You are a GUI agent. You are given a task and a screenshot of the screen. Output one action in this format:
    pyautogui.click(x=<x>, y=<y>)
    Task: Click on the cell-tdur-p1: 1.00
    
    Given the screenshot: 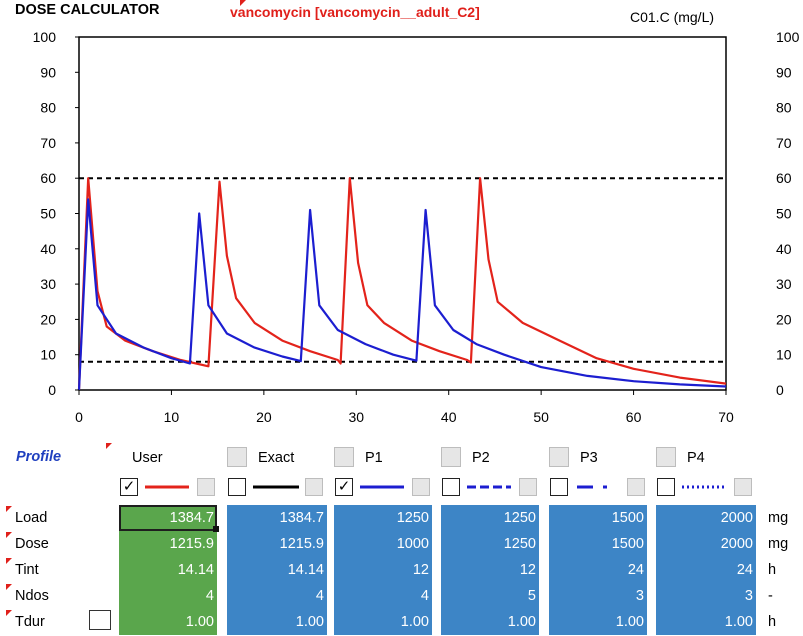 What is the action you would take?
    pyautogui.click(x=383, y=622)
    